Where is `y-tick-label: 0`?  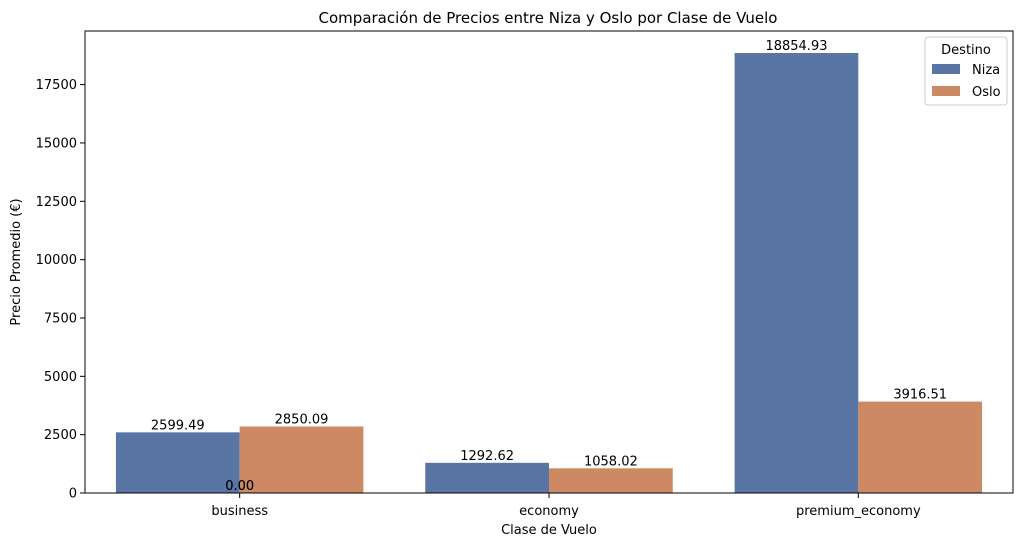 y-tick-label: 0 is located at coordinates (73, 494).